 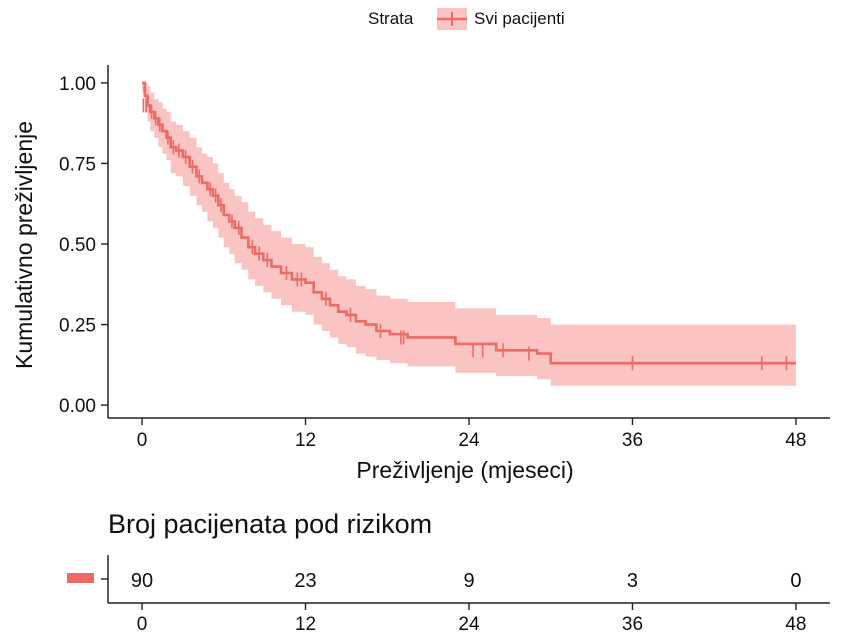 What do you see at coordinates (466, 19) in the screenshot?
I see `legend: Strata Svi pacijenti` at bounding box center [466, 19].